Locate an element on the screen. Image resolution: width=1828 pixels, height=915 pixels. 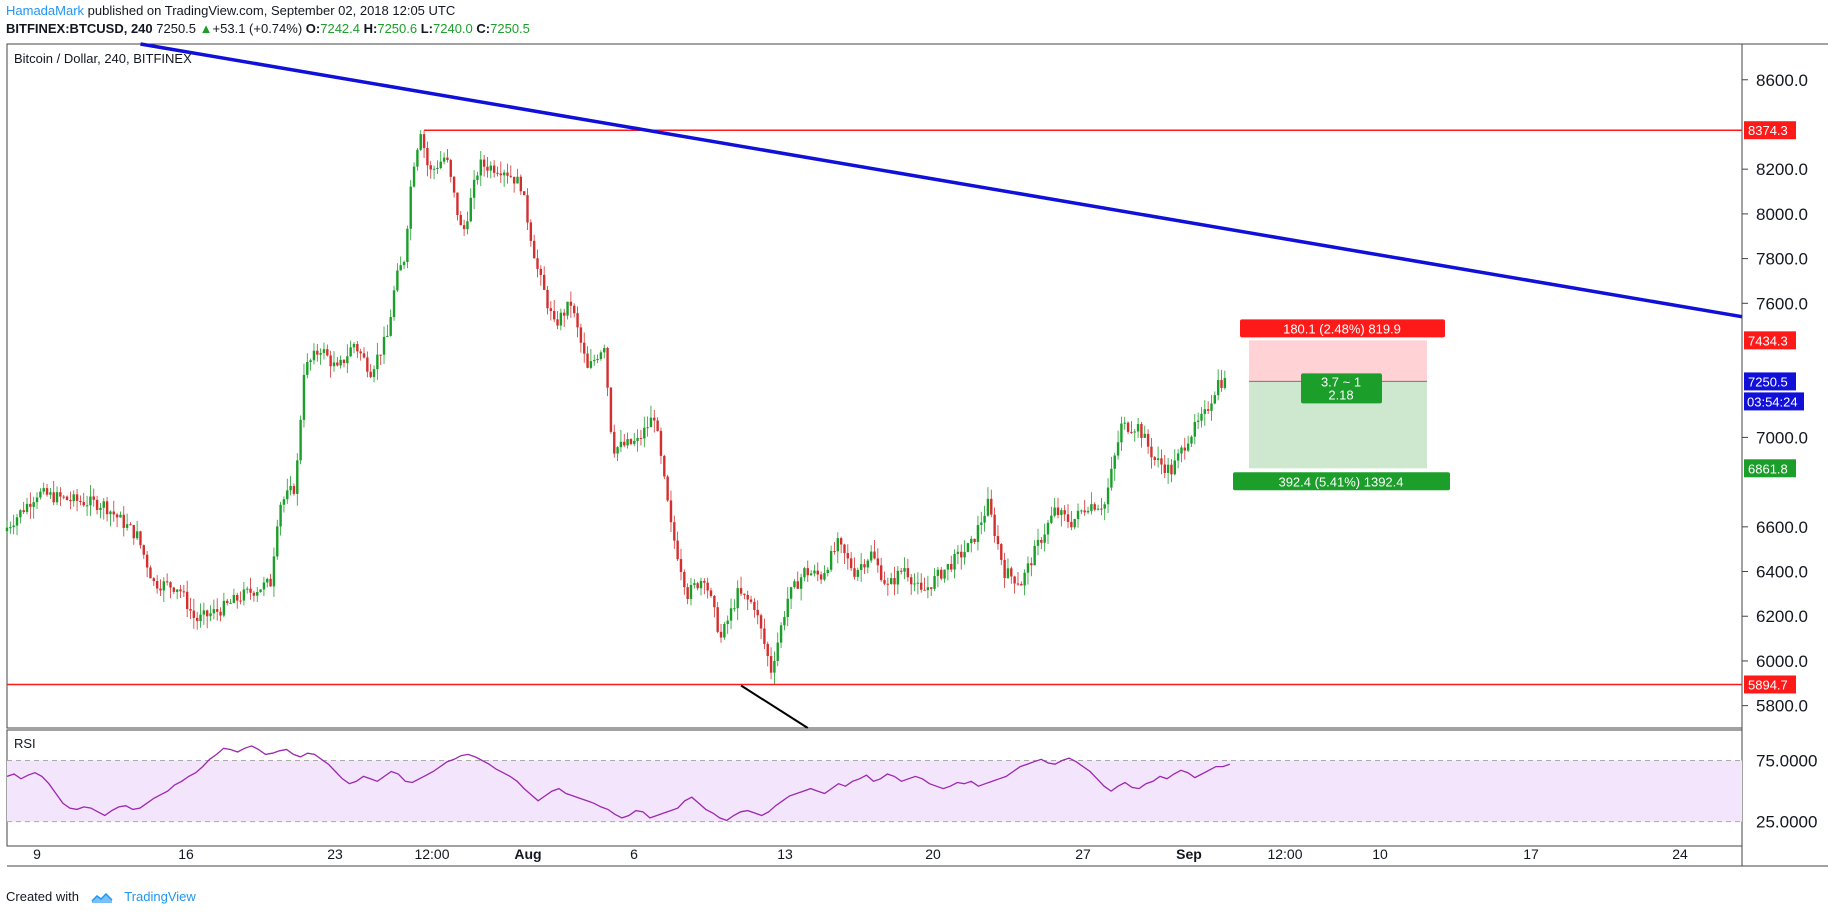
level-tag-label: 5894.7 is located at coordinates (1768, 684).